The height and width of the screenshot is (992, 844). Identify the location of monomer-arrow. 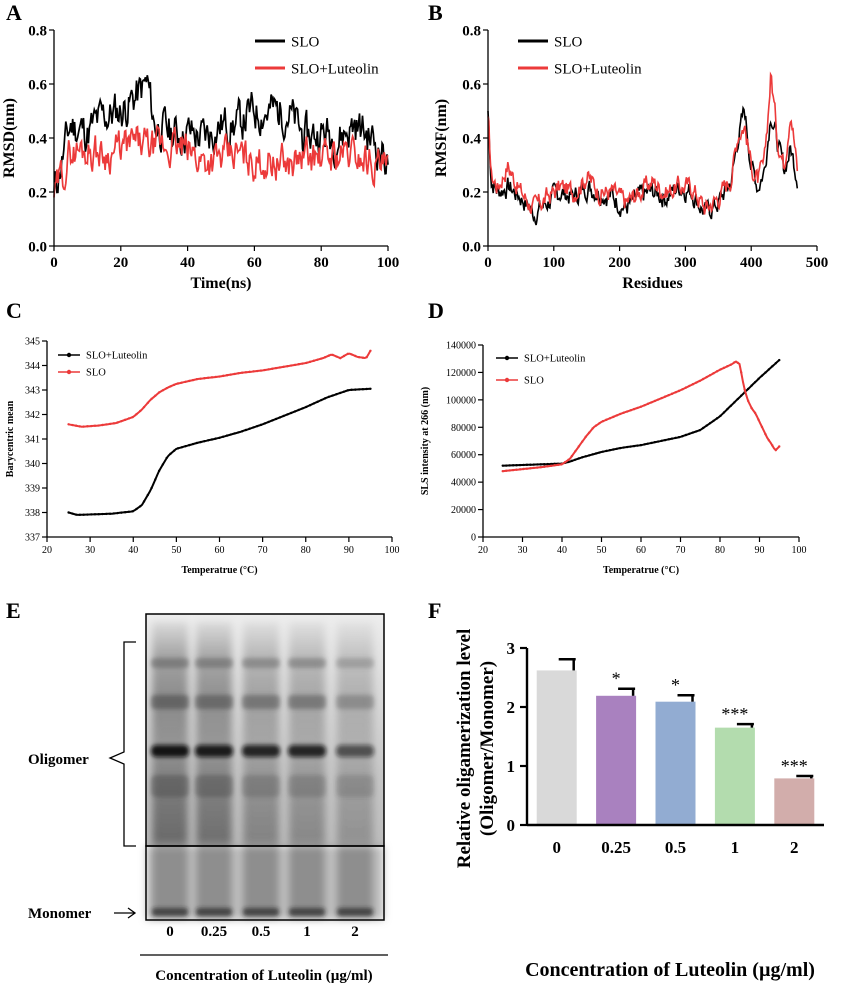
(125, 913).